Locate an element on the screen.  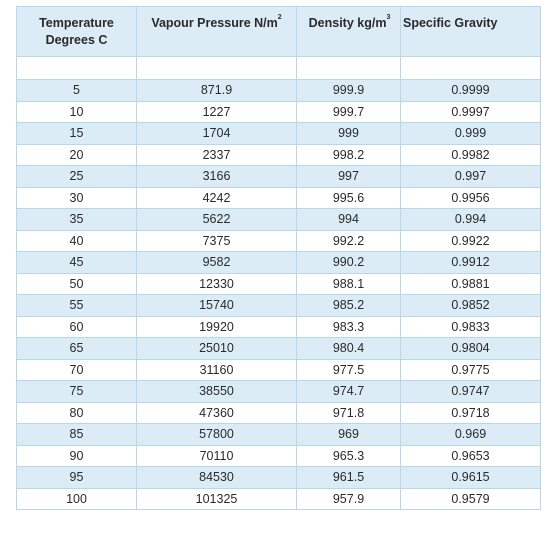
cell-vapour-pressure: 2337 is located at coordinates (216, 154).